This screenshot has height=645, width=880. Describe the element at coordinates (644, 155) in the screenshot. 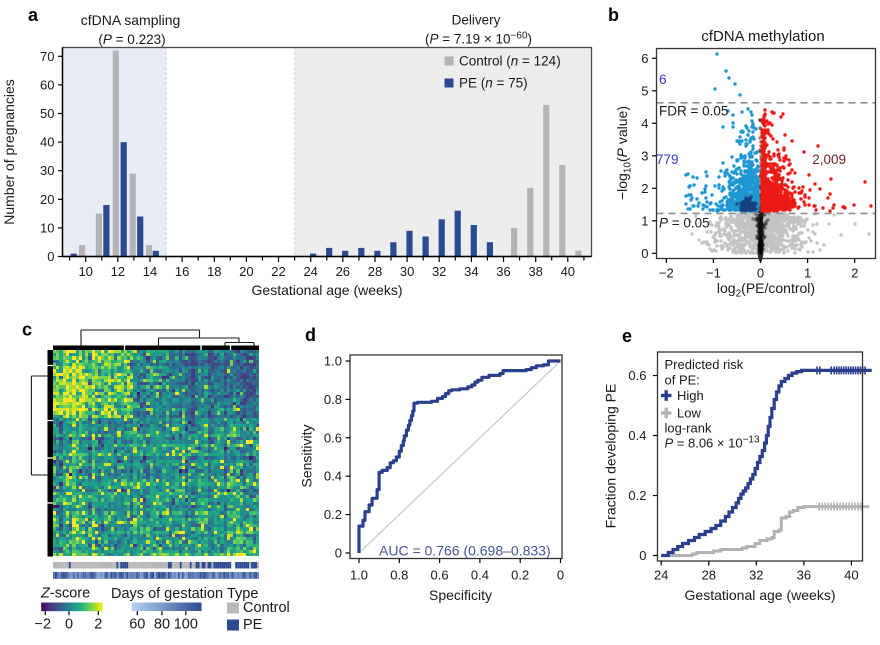

I see `svg-text: 3` at that location.